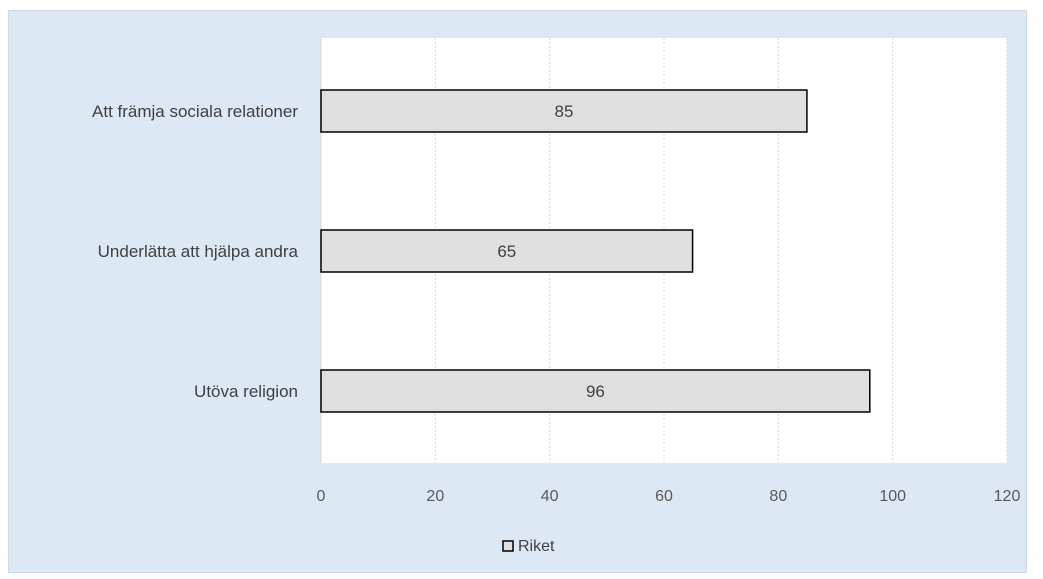 This screenshot has width=1043, height=579. I want to click on x-tick-label: 40, so click(550, 496).